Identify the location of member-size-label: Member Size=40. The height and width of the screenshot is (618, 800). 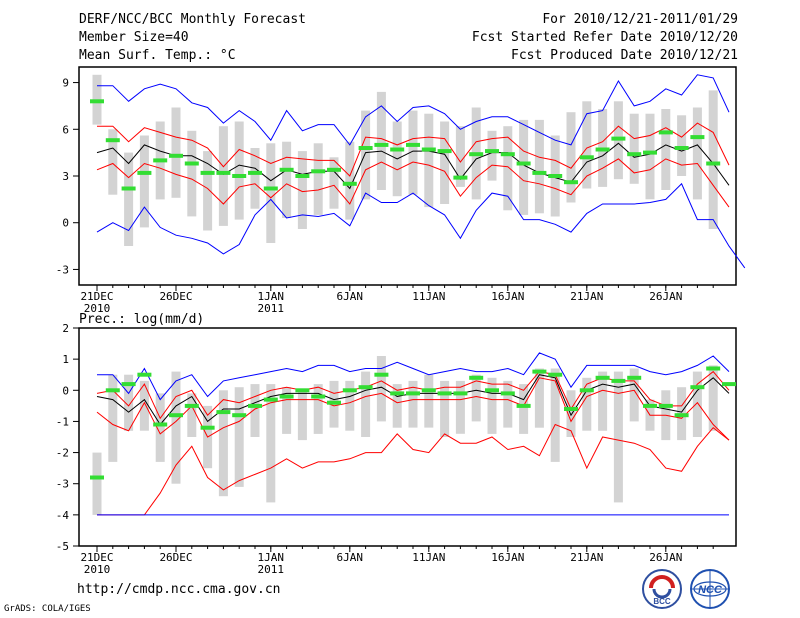
(134, 37).